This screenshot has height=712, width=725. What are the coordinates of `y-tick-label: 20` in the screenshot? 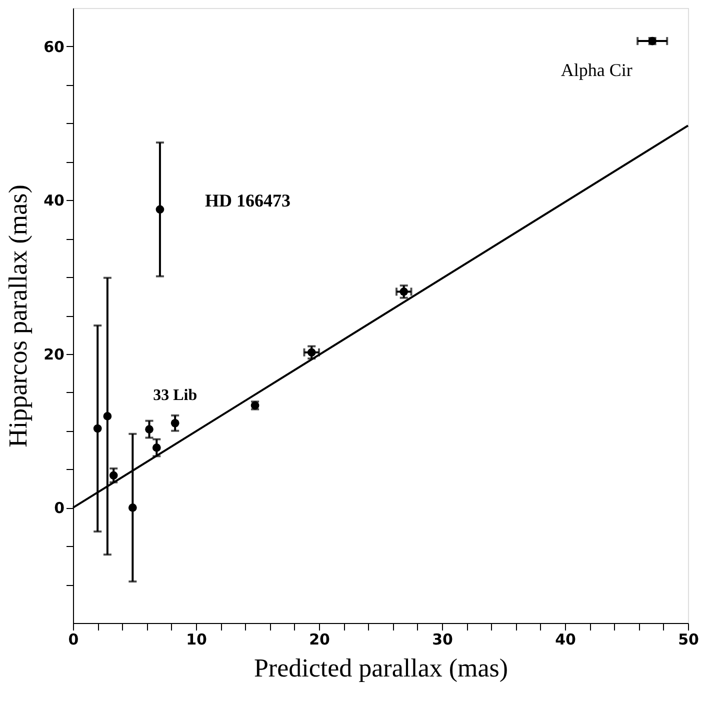 It's located at (54, 354).